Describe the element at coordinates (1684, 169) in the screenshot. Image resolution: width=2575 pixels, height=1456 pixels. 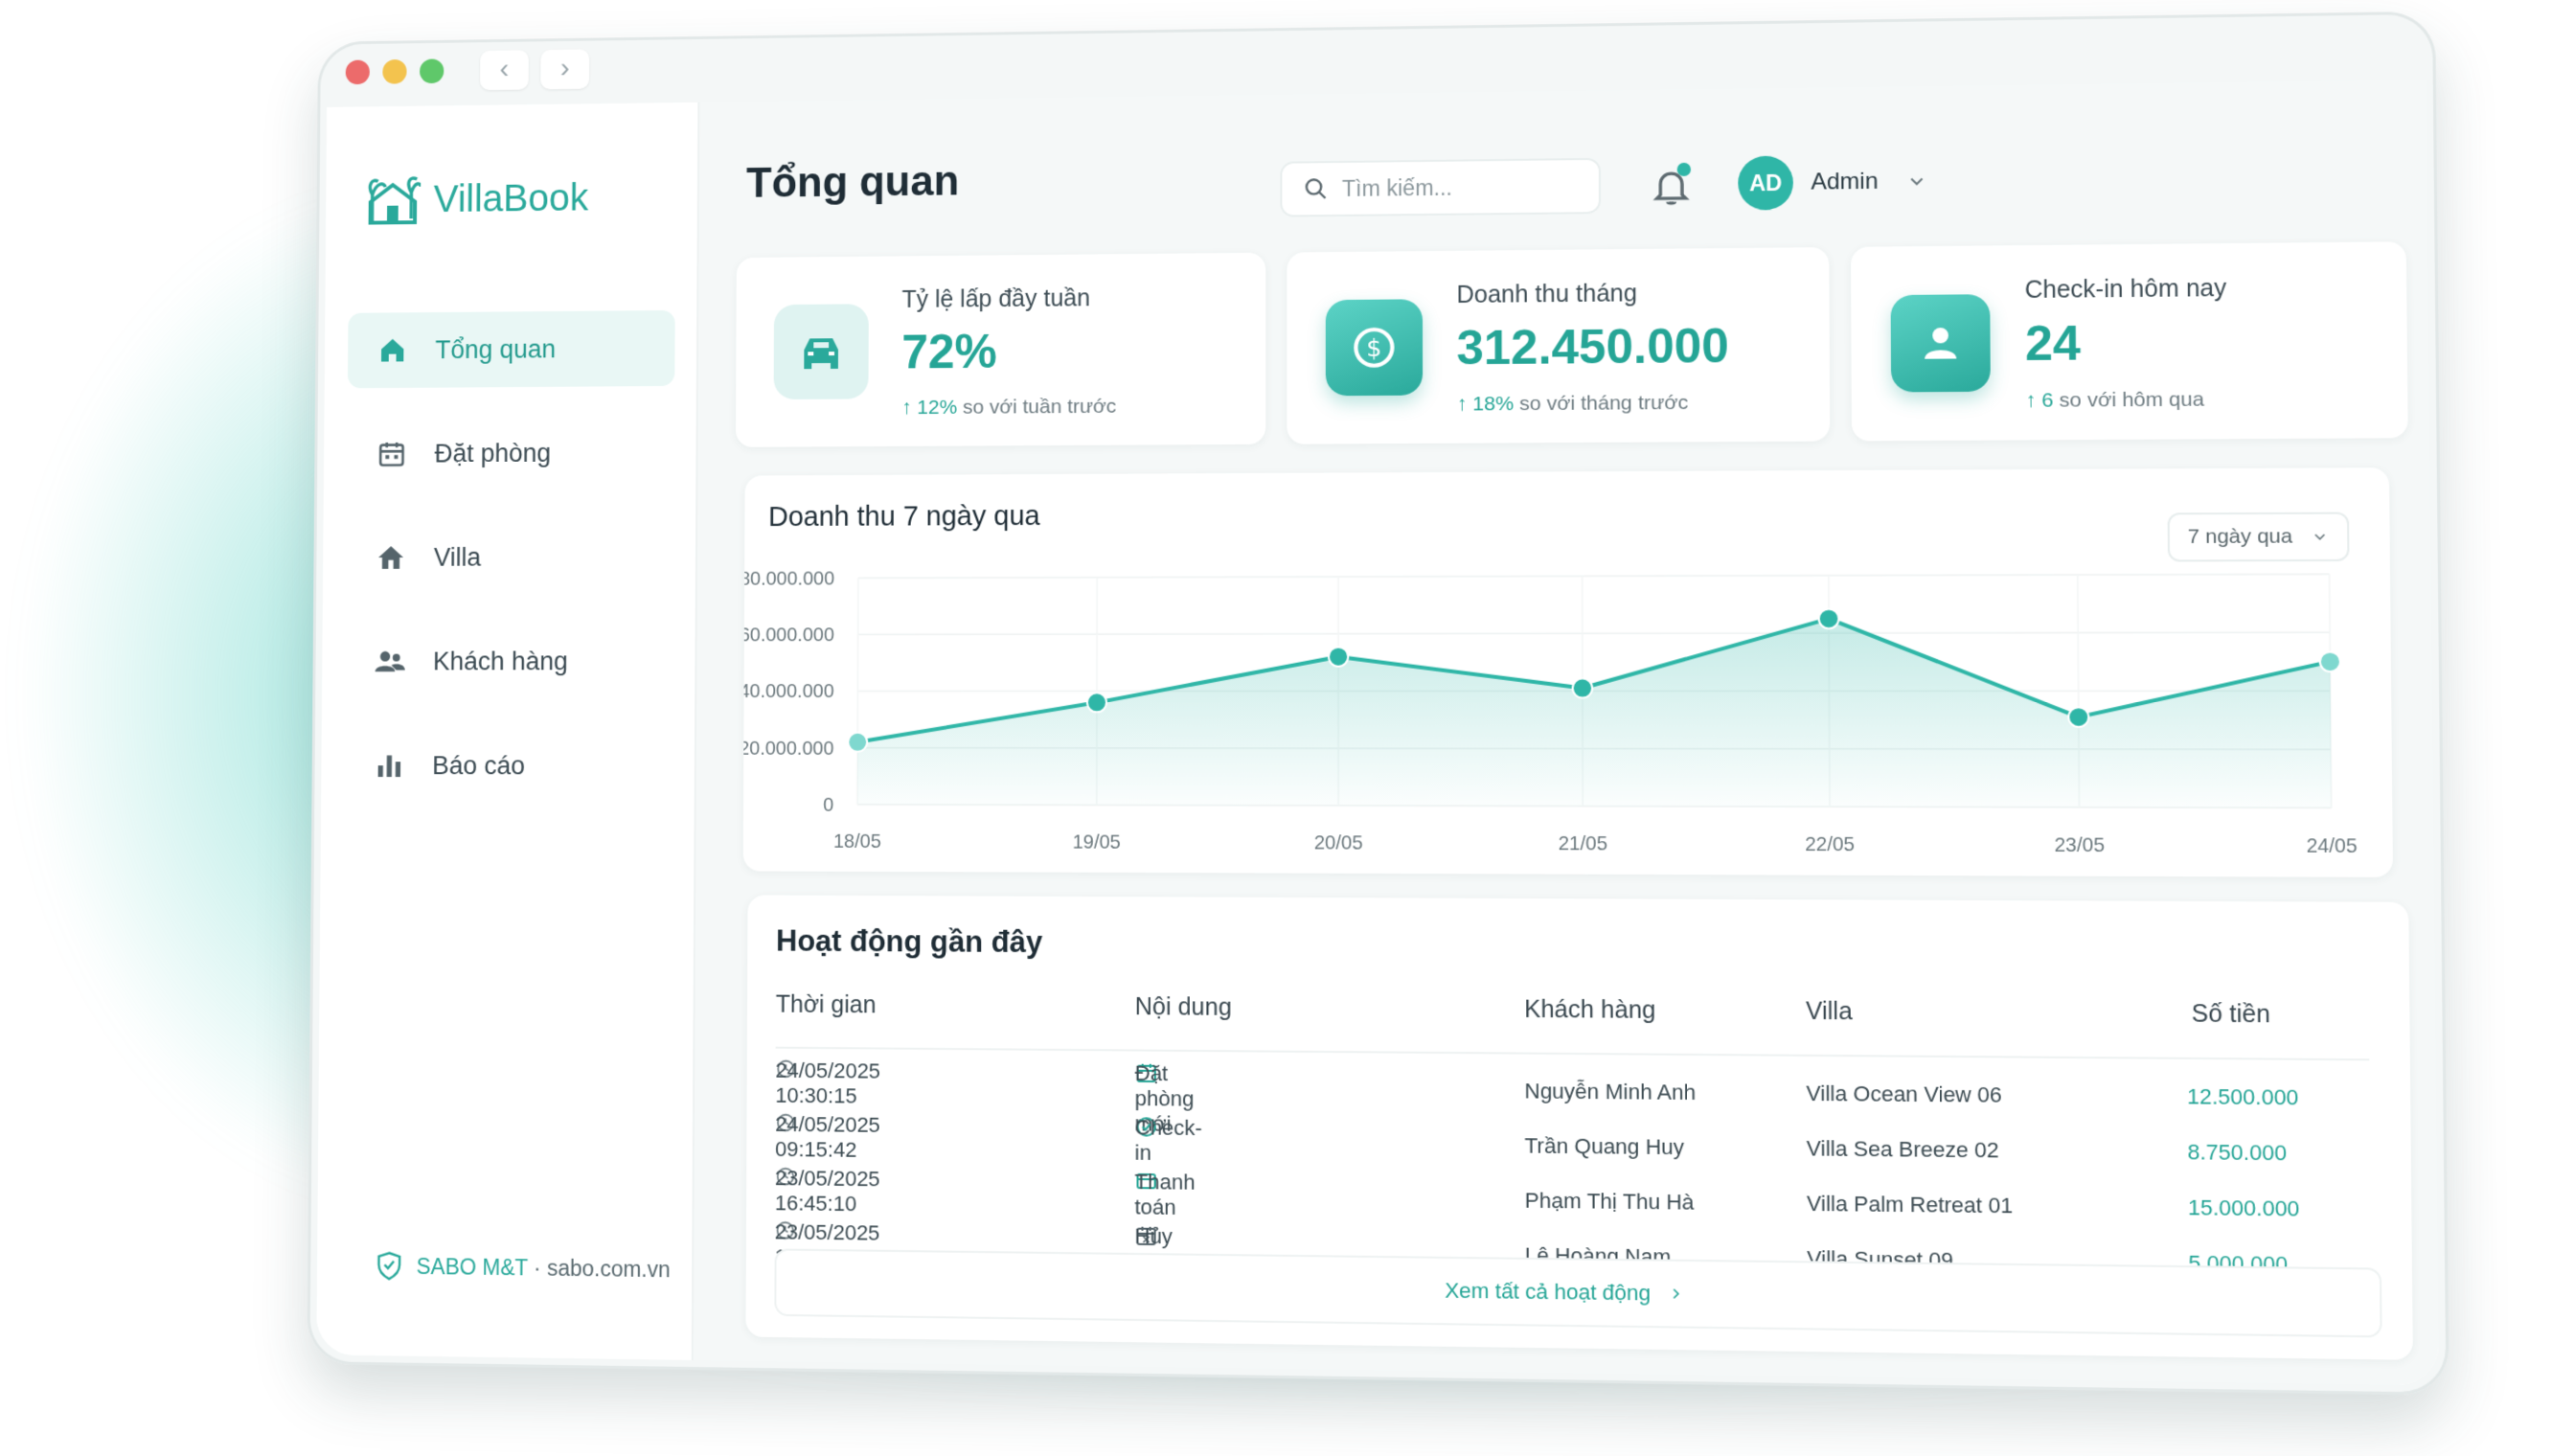
I see `notification-dot` at that location.